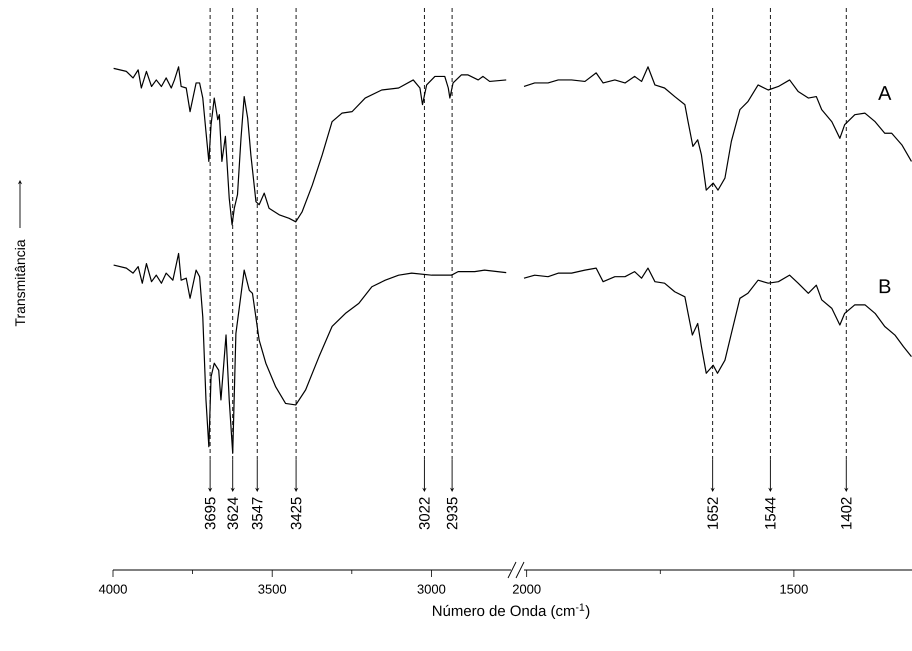 The image size is (912, 651). I want to click on ref-line-label: 3425, so click(296, 513).